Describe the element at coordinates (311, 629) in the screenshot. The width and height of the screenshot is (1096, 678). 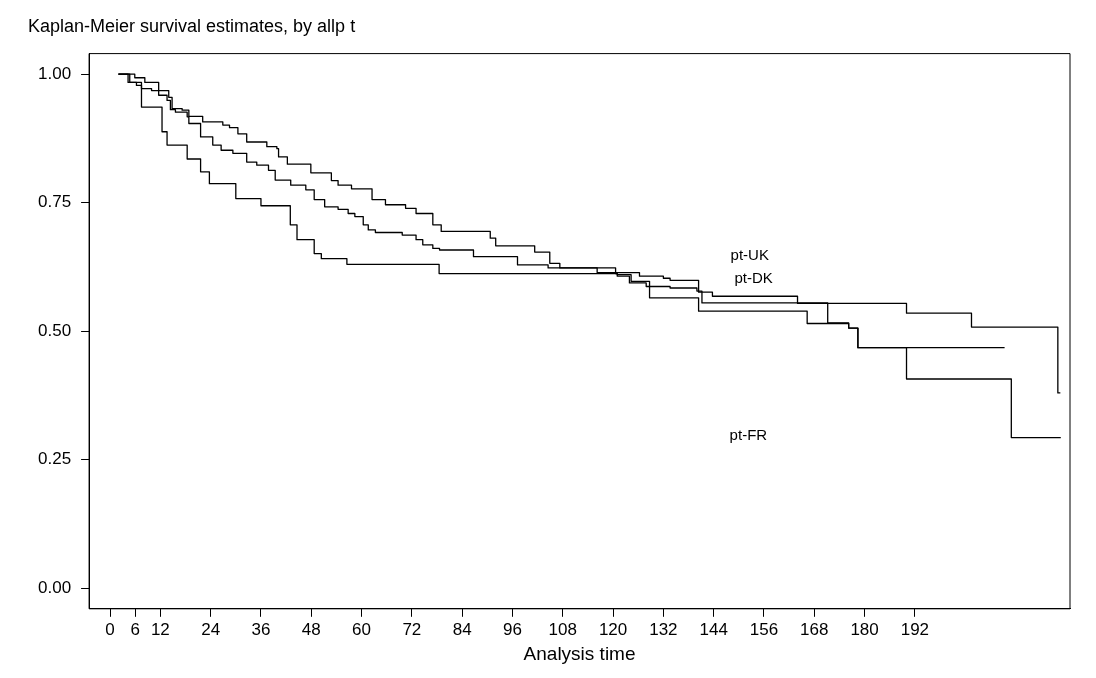
I see `x-tick-label: 48` at that location.